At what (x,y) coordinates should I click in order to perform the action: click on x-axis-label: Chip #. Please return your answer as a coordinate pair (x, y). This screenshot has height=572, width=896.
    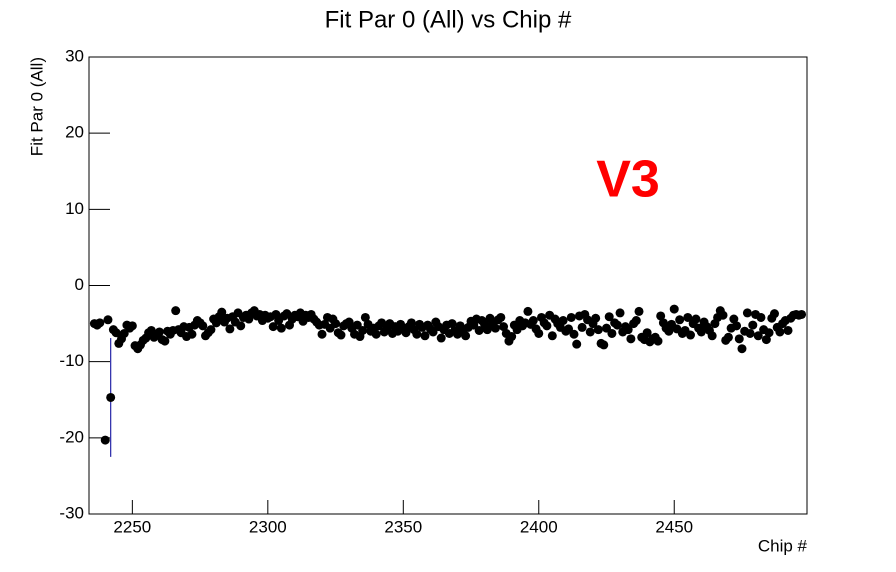
    Looking at the image, I should click on (783, 545).